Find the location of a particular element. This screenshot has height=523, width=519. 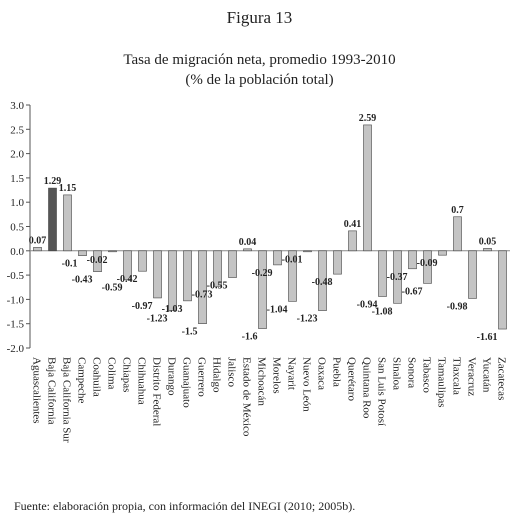

y-tick-label: 3.0 is located at coordinates (17, 106).